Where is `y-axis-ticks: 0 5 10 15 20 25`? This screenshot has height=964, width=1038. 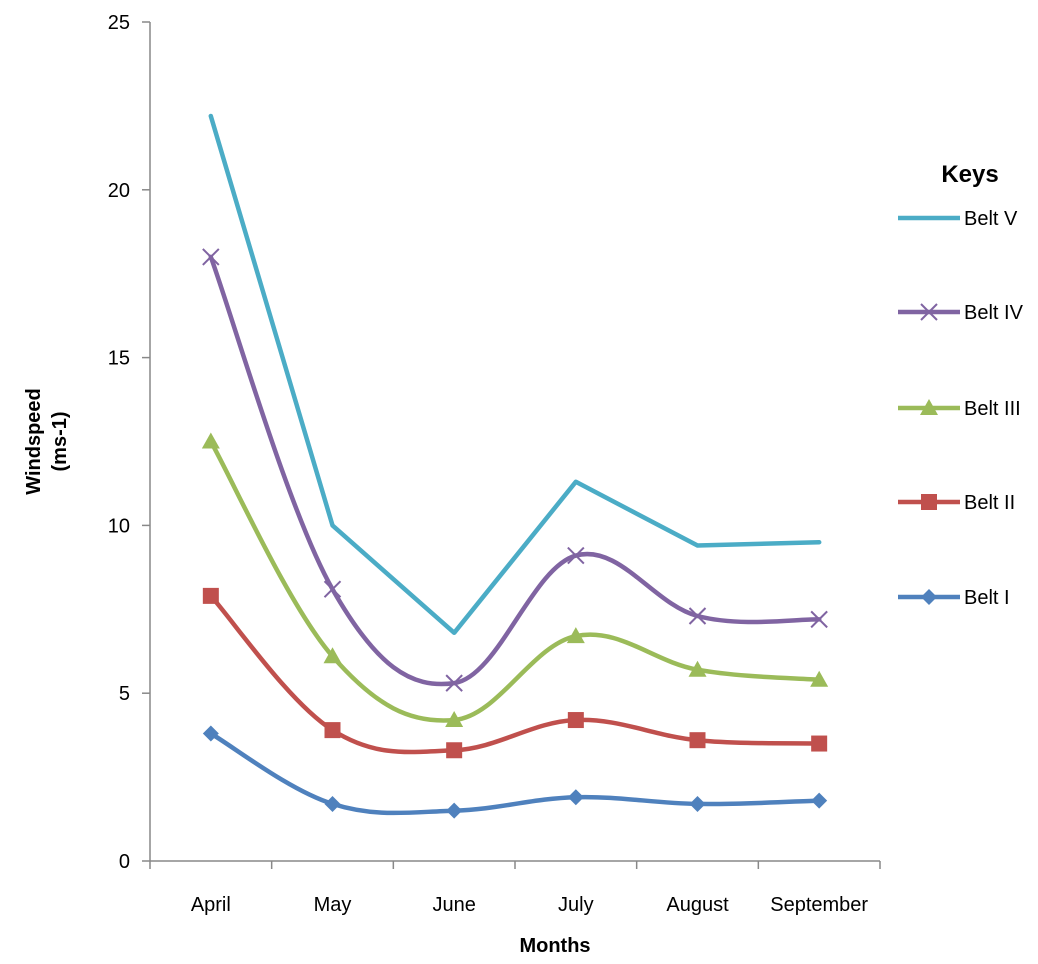 y-axis-ticks: 0 5 10 15 20 25 is located at coordinates (129, 442).